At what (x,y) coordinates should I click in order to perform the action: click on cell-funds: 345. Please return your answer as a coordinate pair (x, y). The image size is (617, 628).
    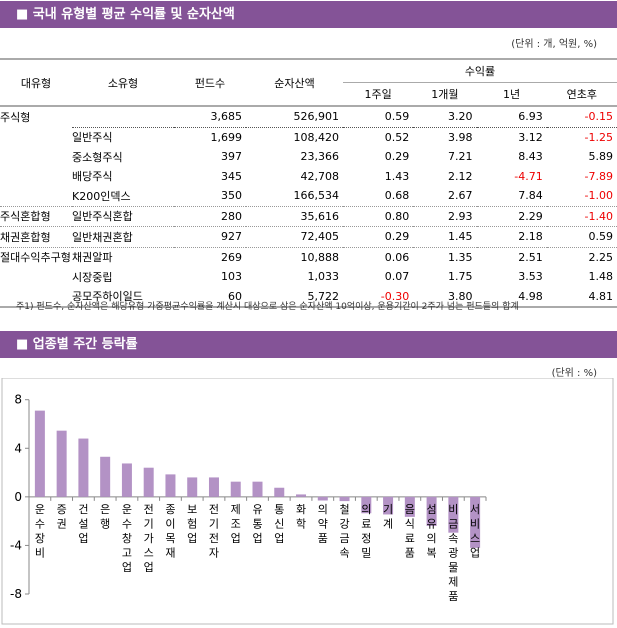
    Looking at the image, I should click on (231, 176).